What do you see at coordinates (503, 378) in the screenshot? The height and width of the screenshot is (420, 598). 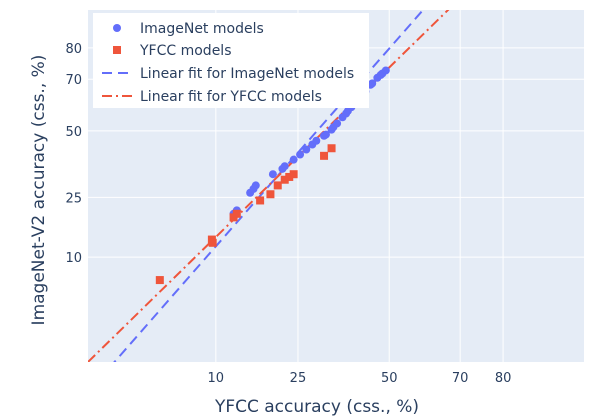 I see `x-tick-label: 80` at bounding box center [503, 378].